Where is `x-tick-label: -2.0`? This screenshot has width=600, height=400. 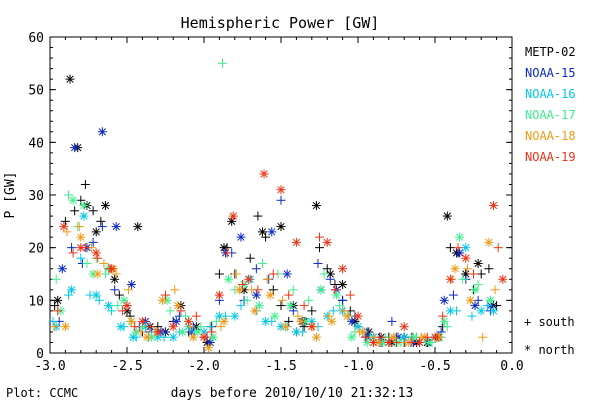 x-tick-label: -2.0 is located at coordinates (203, 366).